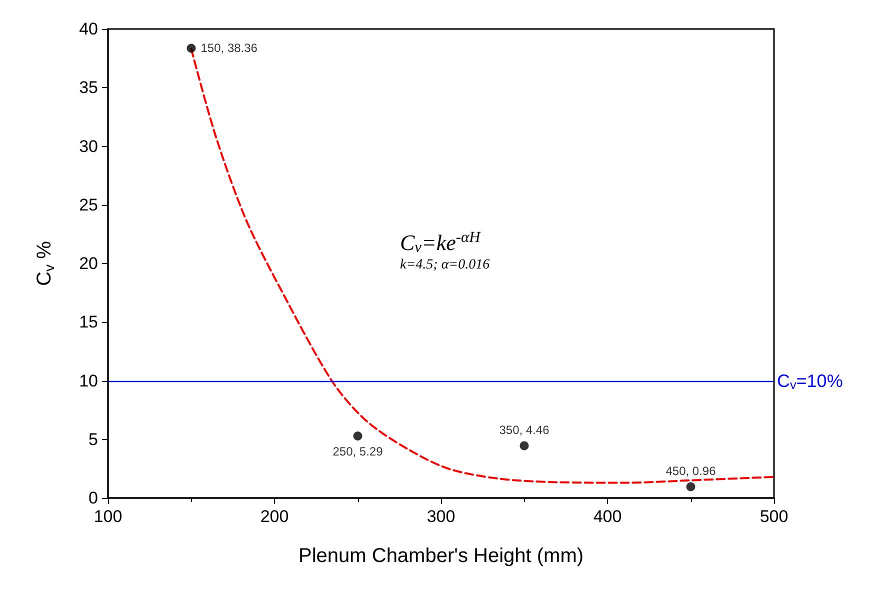 This screenshot has height=591, width=873. I want to click on x-axis-title: Plenum Chamber's Height (mm), so click(441, 556).